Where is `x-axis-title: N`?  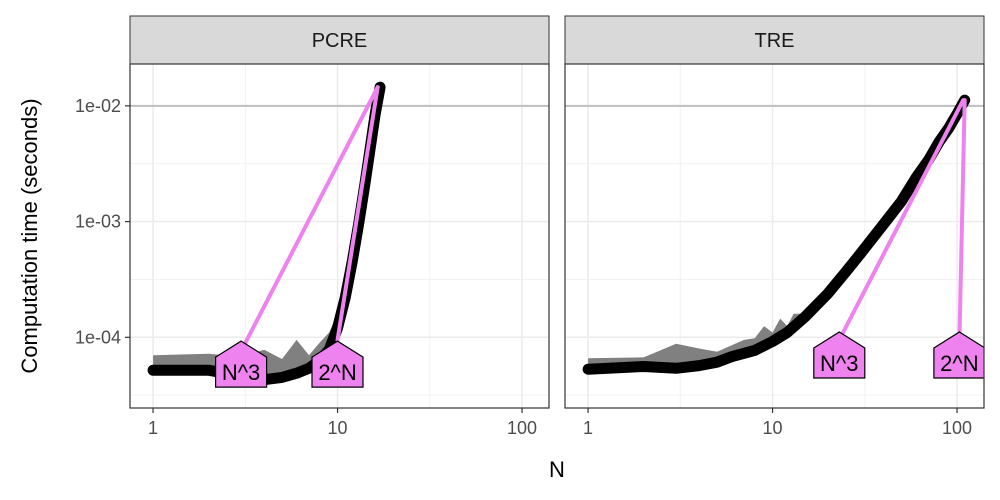 x-axis-title: N is located at coordinates (557, 469).